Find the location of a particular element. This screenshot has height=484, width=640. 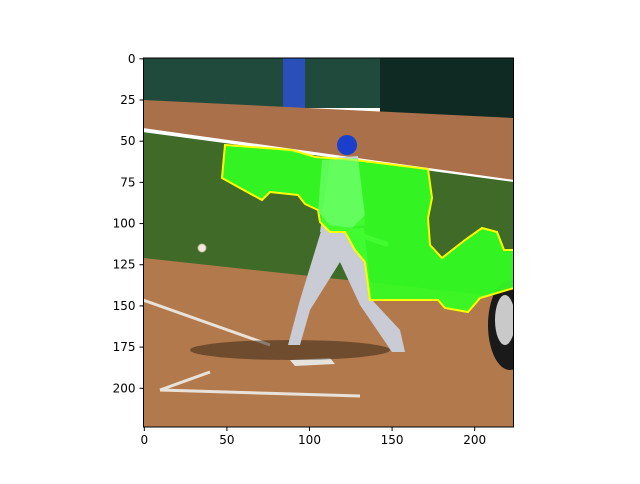

y-tick-label: 75 is located at coordinates (127, 182).